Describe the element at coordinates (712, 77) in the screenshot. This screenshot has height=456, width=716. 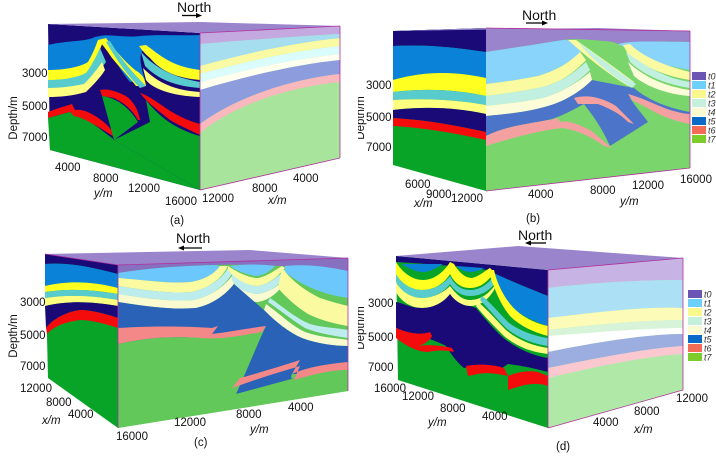
I see `legend-label: t0` at that location.